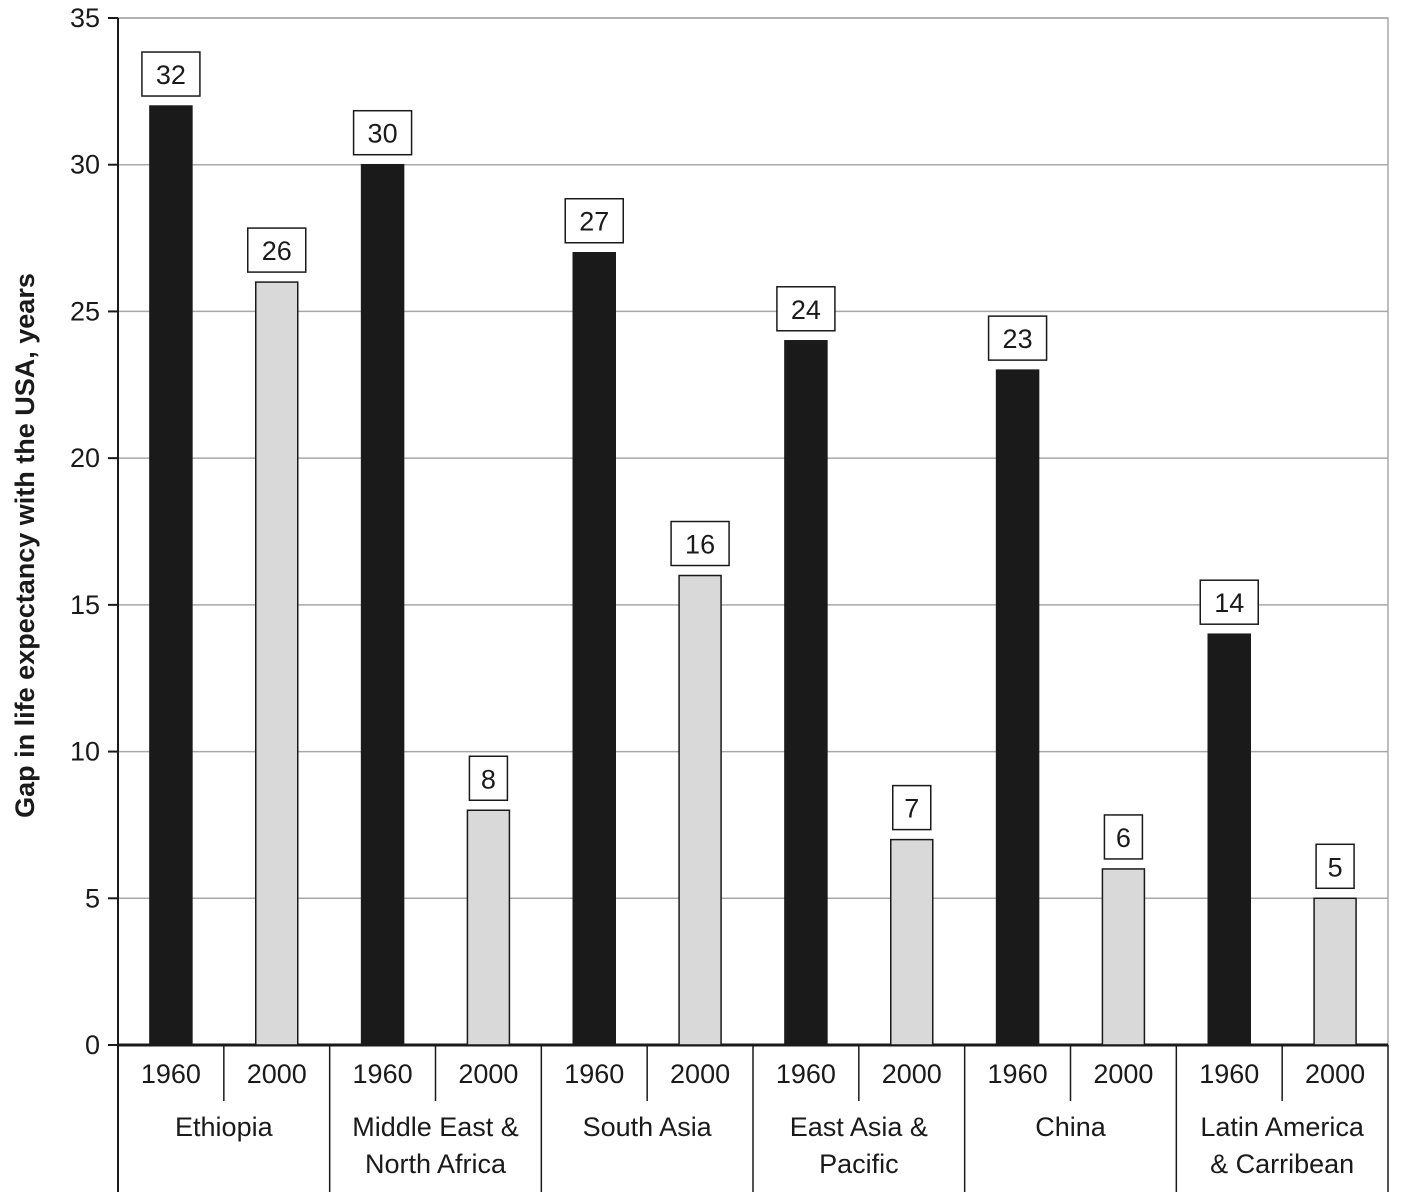 This screenshot has width=1414, height=1203. What do you see at coordinates (85, 458) in the screenshot?
I see `y-tick-label: 20` at bounding box center [85, 458].